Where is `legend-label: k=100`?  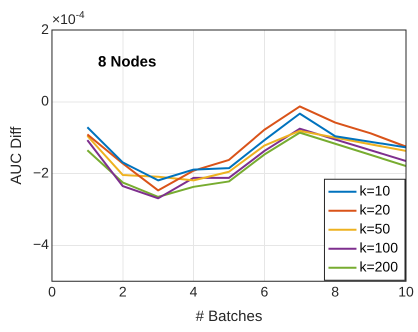
legend-label: k=100 is located at coordinates (378, 248).